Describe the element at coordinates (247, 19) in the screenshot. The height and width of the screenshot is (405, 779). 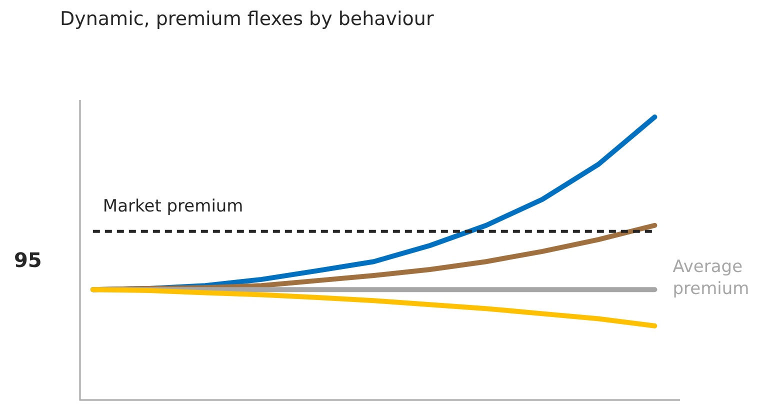
I see `chart-title: Dynamic, premium flexes by behaviour` at that location.